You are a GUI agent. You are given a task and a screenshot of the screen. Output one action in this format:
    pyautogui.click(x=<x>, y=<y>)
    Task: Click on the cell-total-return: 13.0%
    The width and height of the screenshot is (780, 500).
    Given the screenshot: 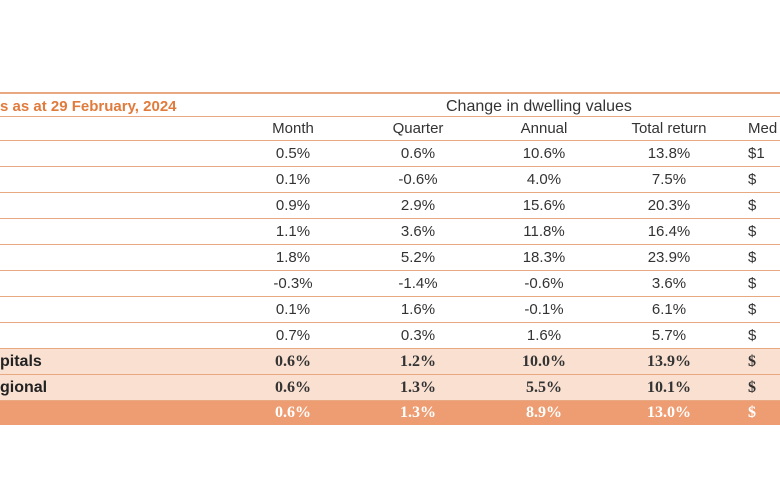 What is the action you would take?
    pyautogui.click(x=669, y=412)
    